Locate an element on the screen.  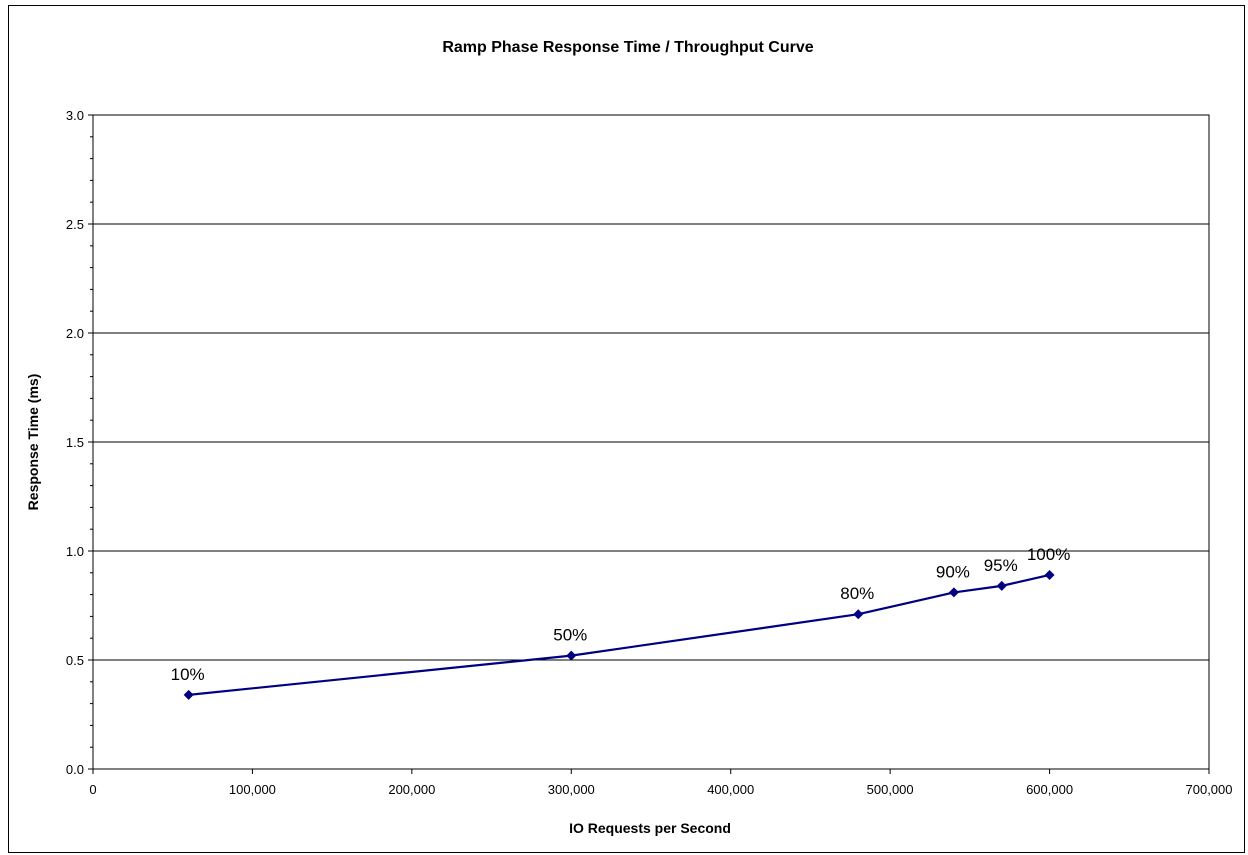
y-tick-label: 1.5 is located at coordinates (75, 442).